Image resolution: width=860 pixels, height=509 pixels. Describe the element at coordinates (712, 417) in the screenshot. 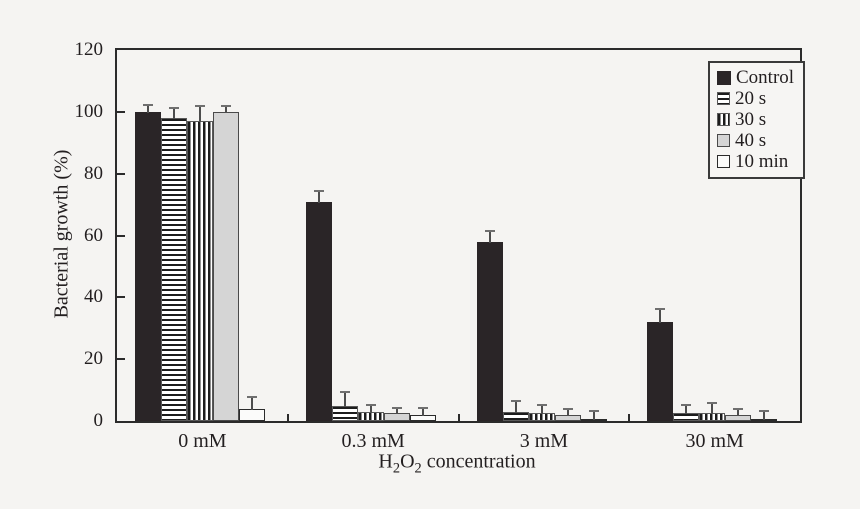

I see `bar-30s-30mM` at that location.